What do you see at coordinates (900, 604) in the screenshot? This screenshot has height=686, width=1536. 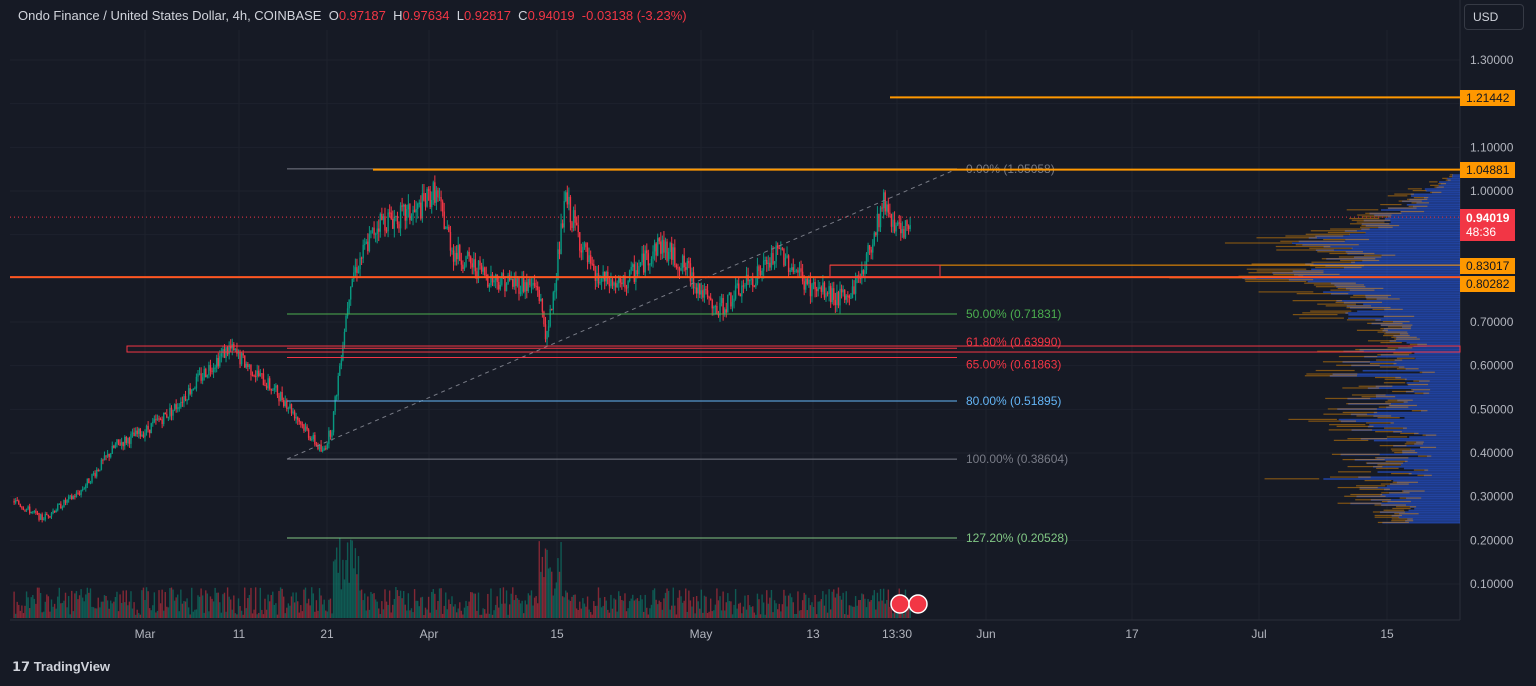 I see `us-flag-event-icon` at bounding box center [900, 604].